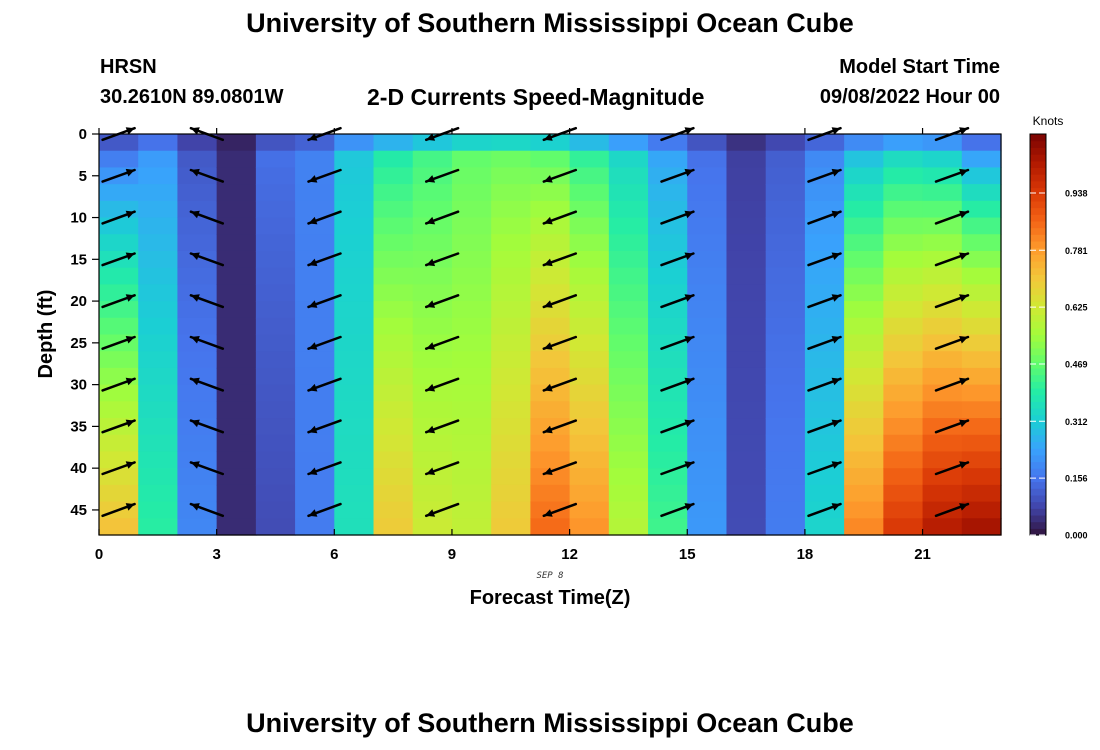 This screenshot has width=1100, height=750. I want to click on date-label: SEP 8, so click(549, 576).